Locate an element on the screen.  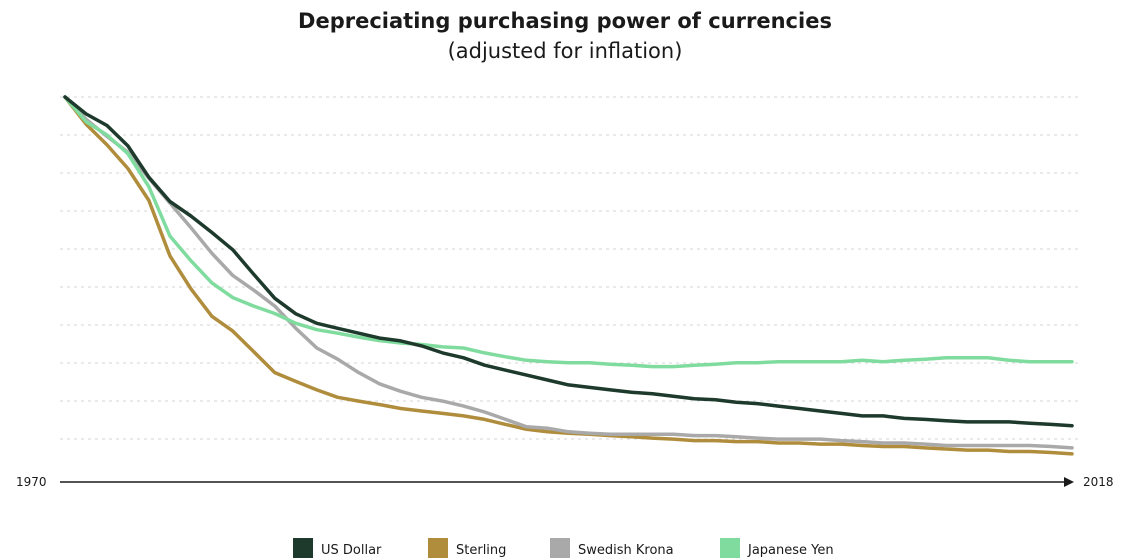
x-axis-arrow-icon is located at coordinates (1069, 482).